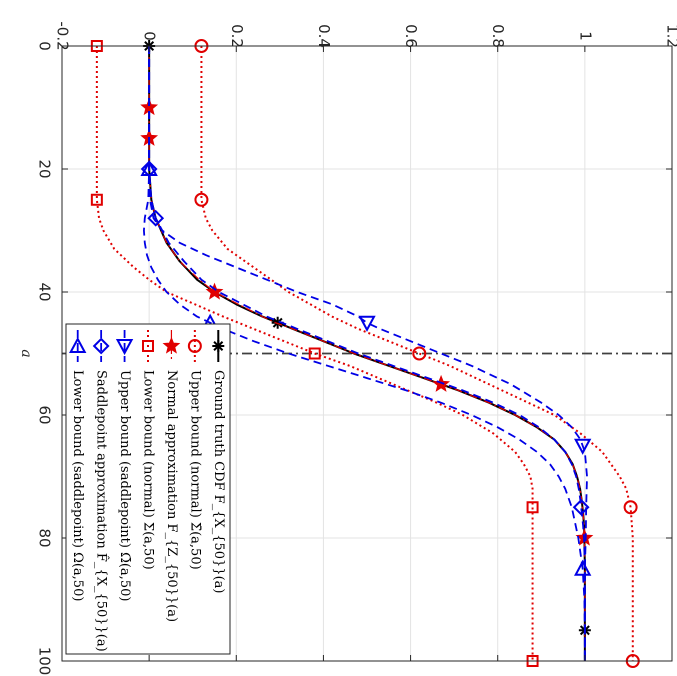 The height and width of the screenshot is (676, 677). Describe the element at coordinates (45, 661) in the screenshot. I see `x-tick-label: 100` at that location.